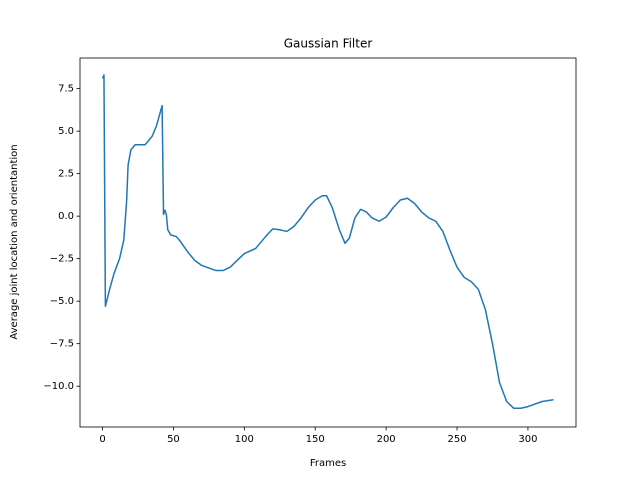 This screenshot has width=640, height=480. Describe the element at coordinates (62, 259) in the screenshot. I see `y-tick-label: −2.5` at that location.